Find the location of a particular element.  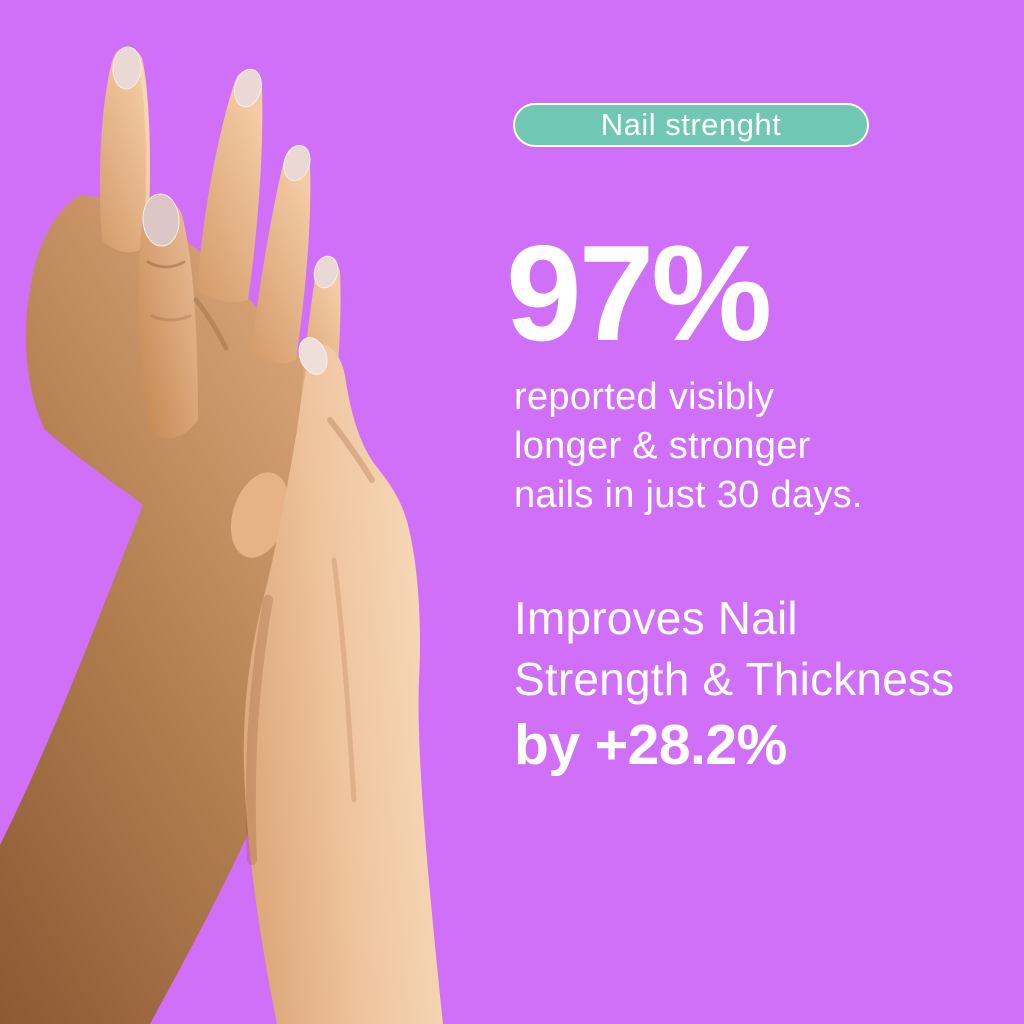

stat-value: 97% is located at coordinates (639, 293).